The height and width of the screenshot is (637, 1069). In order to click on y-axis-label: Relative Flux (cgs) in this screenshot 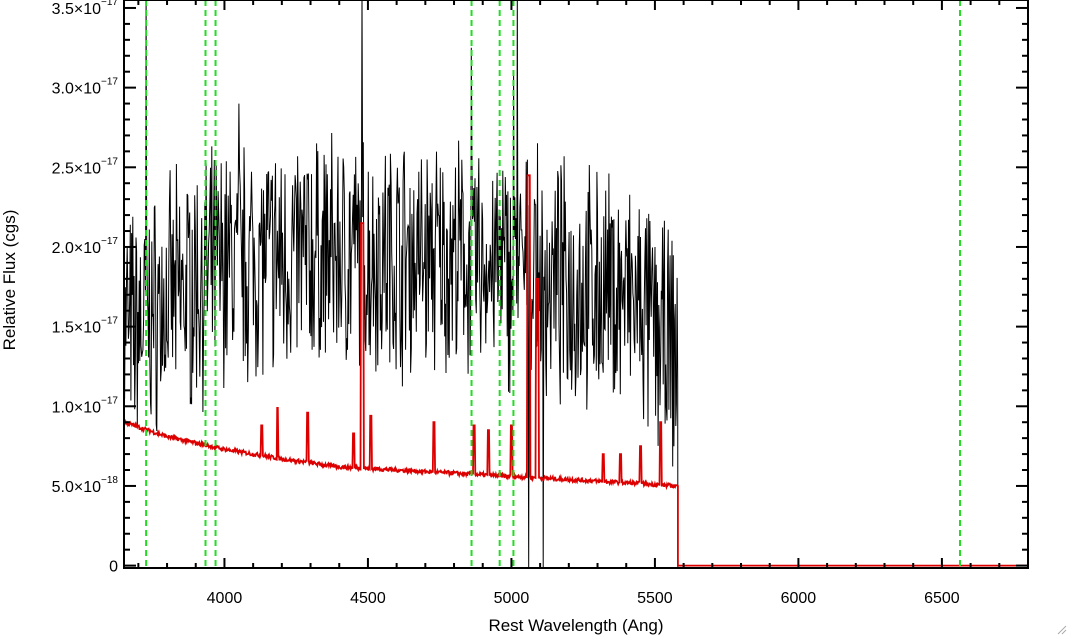, I will do `click(9, 280)`.